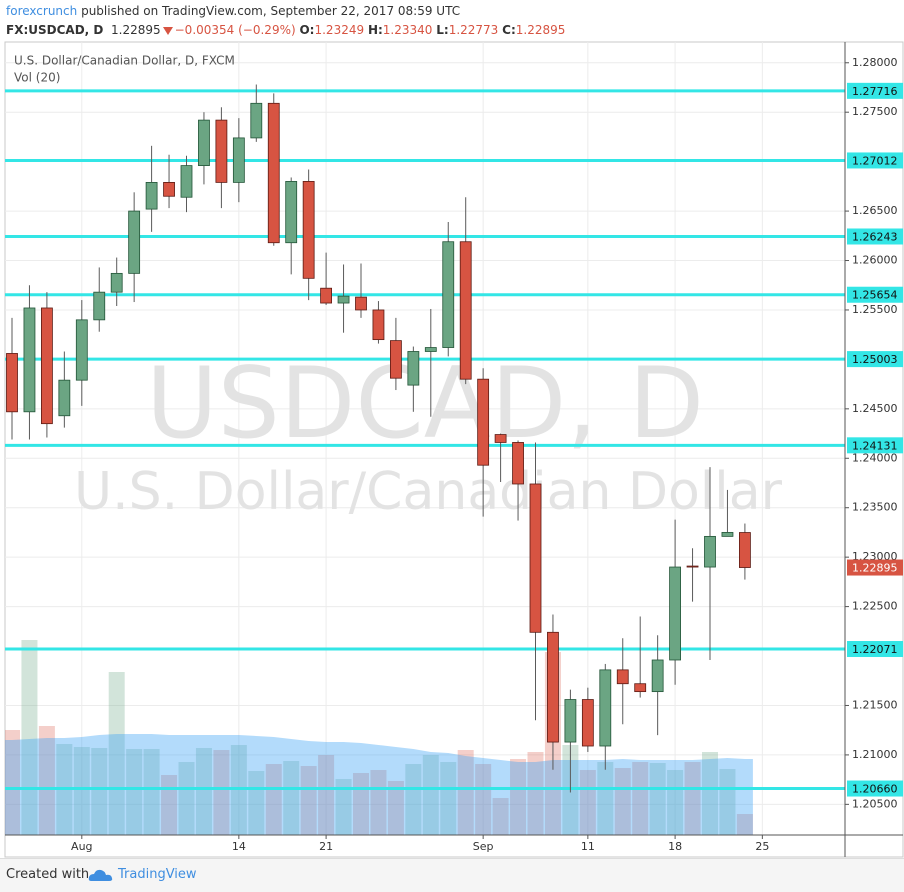 The image size is (904, 892). I want to click on level-label: 1.24131, so click(875, 445).